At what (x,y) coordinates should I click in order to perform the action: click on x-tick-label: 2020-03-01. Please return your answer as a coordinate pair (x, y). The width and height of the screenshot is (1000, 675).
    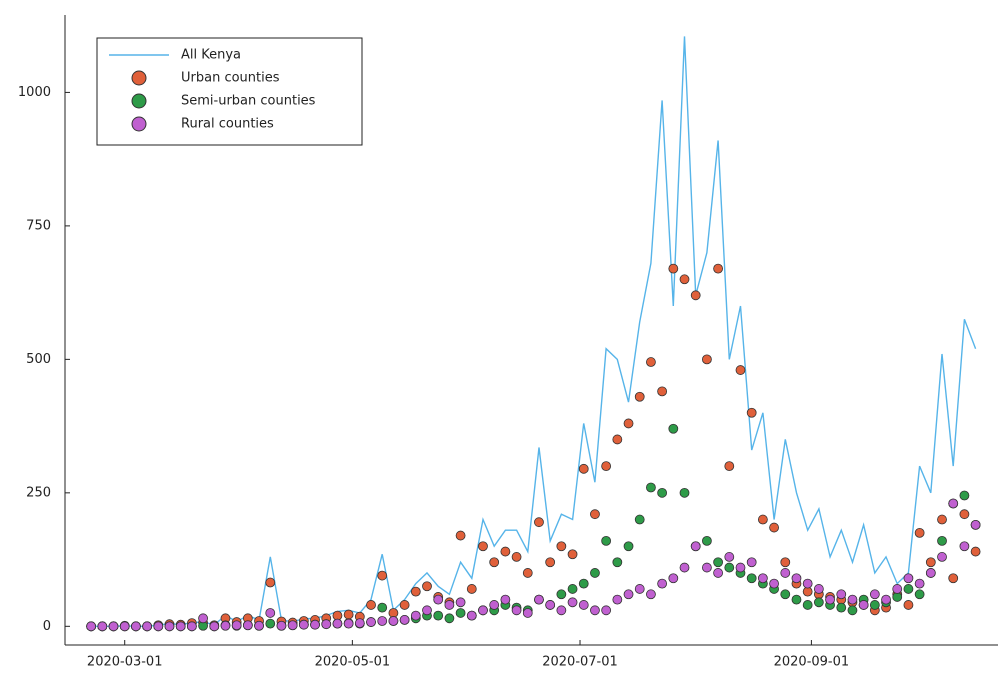
    Looking at the image, I should click on (125, 662).